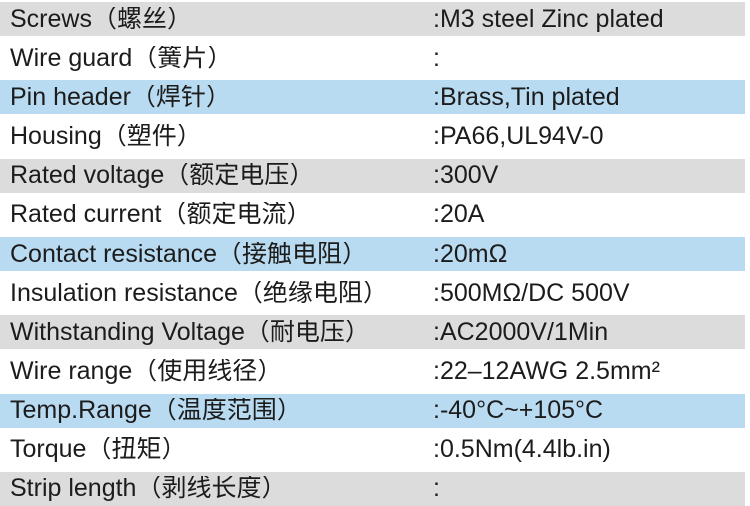 The height and width of the screenshot is (506, 750). I want to click on spec-label: Pin header（焊针）, so click(120, 97).